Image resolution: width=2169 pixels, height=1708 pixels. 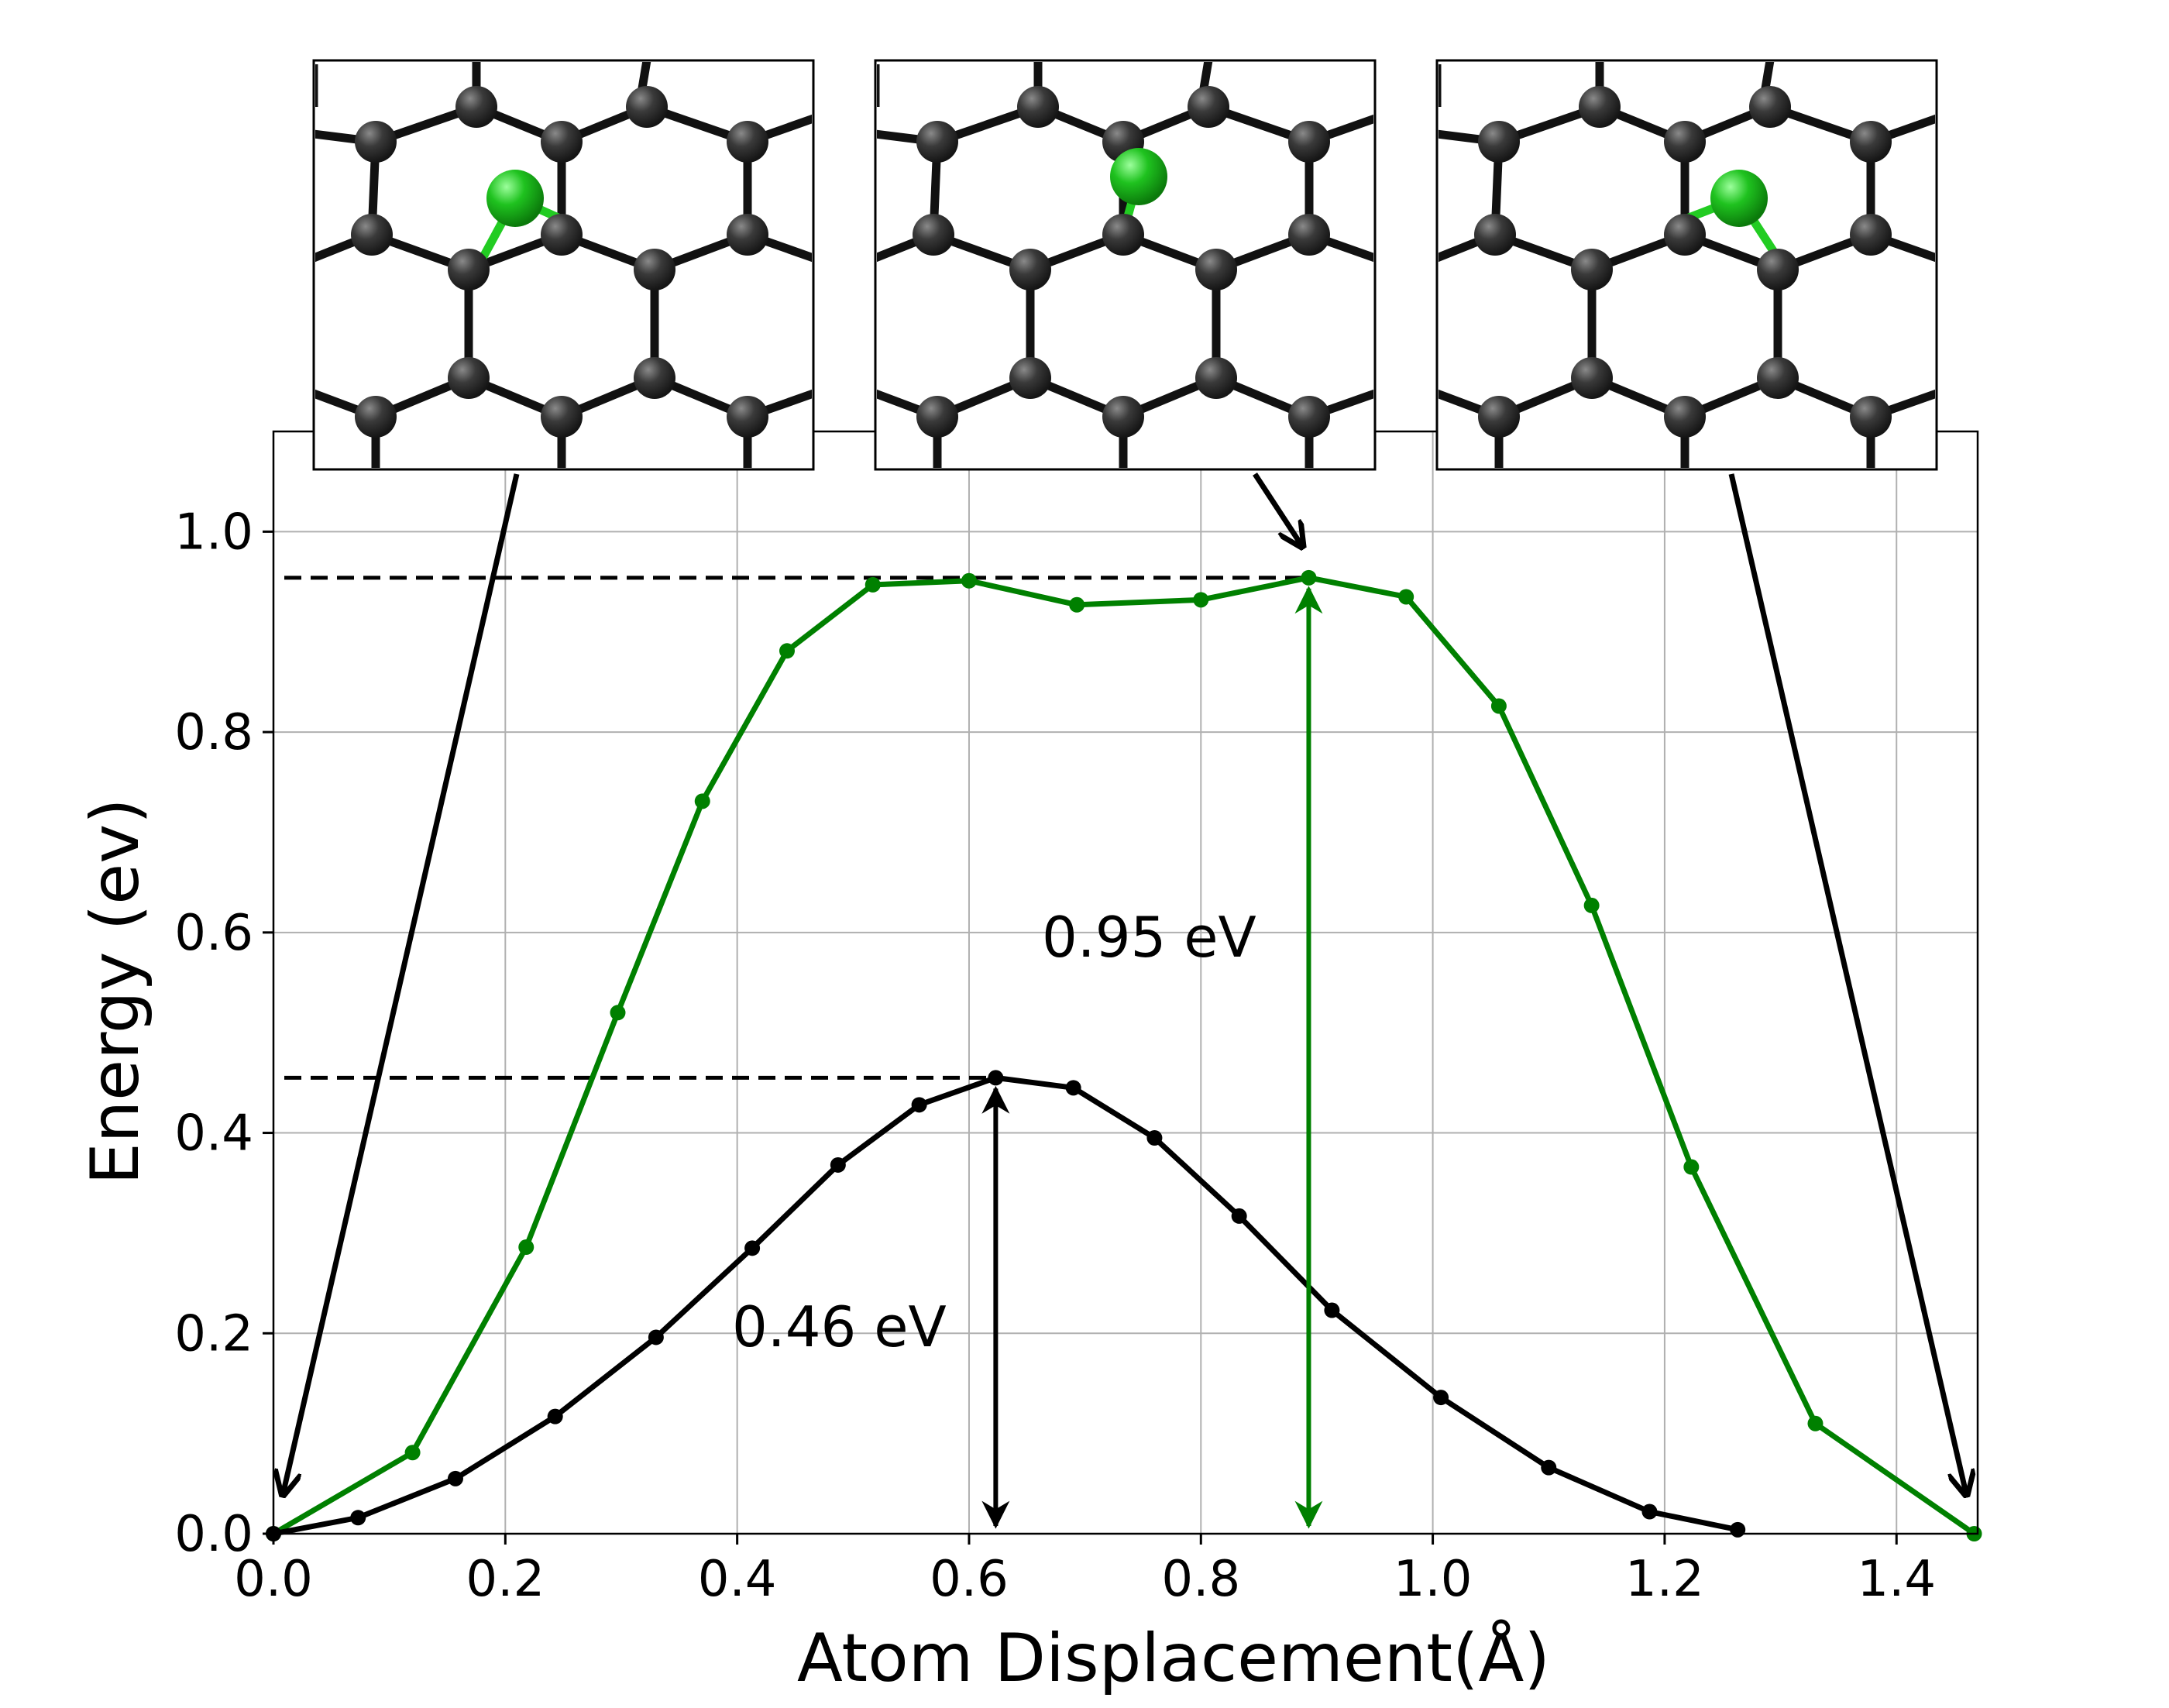 I want to click on y-tick-label: 0.6, so click(x=214, y=933).